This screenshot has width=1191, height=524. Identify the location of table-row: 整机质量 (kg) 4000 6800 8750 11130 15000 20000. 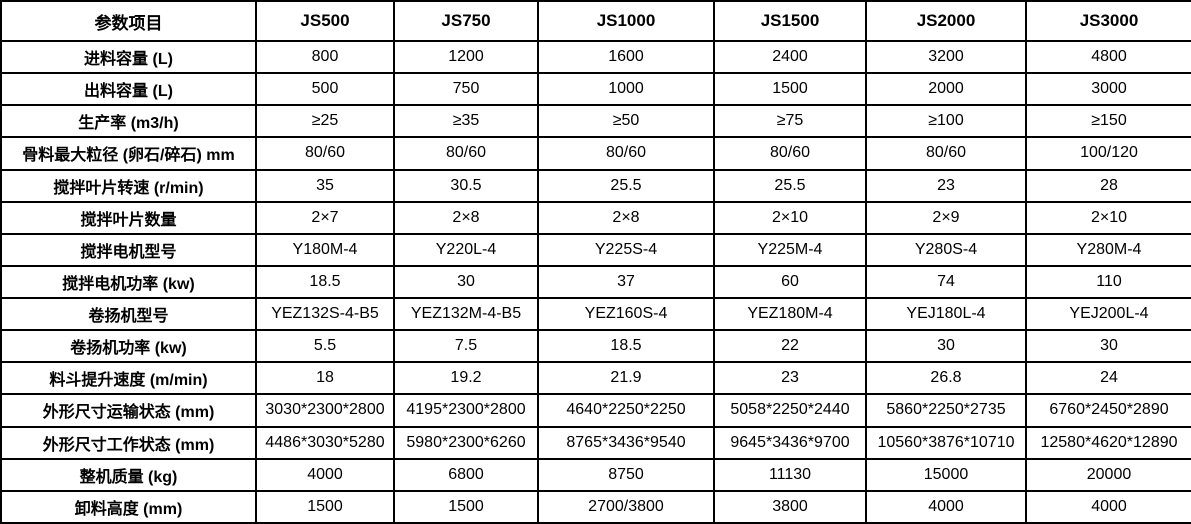
(595, 474).